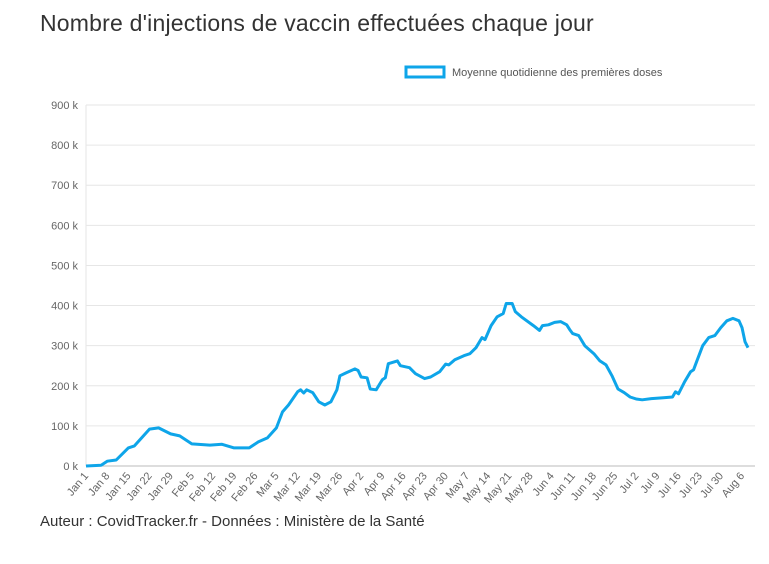  I want to click on x-tick-label: Jul 30, so click(712, 485).